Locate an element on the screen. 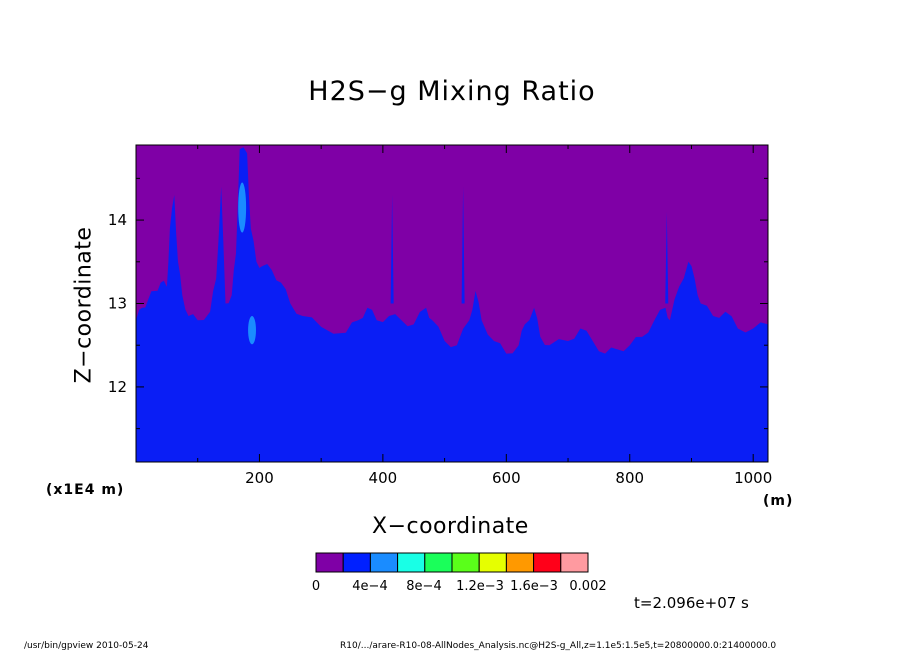 Image resolution: width=904 pixels, height=654 pixels. colorbar-label: 0 is located at coordinates (316, 586).